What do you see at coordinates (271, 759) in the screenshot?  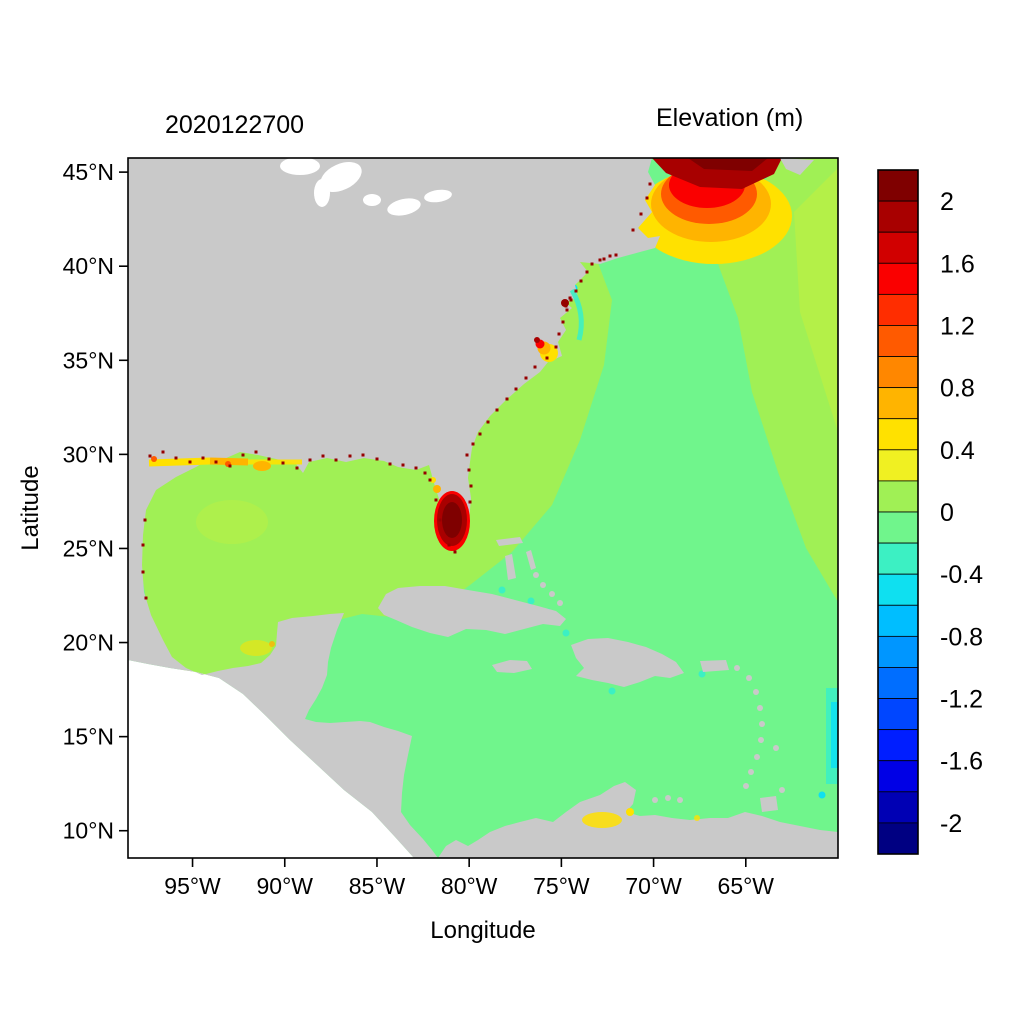 I see `outside-domain-region` at bounding box center [271, 759].